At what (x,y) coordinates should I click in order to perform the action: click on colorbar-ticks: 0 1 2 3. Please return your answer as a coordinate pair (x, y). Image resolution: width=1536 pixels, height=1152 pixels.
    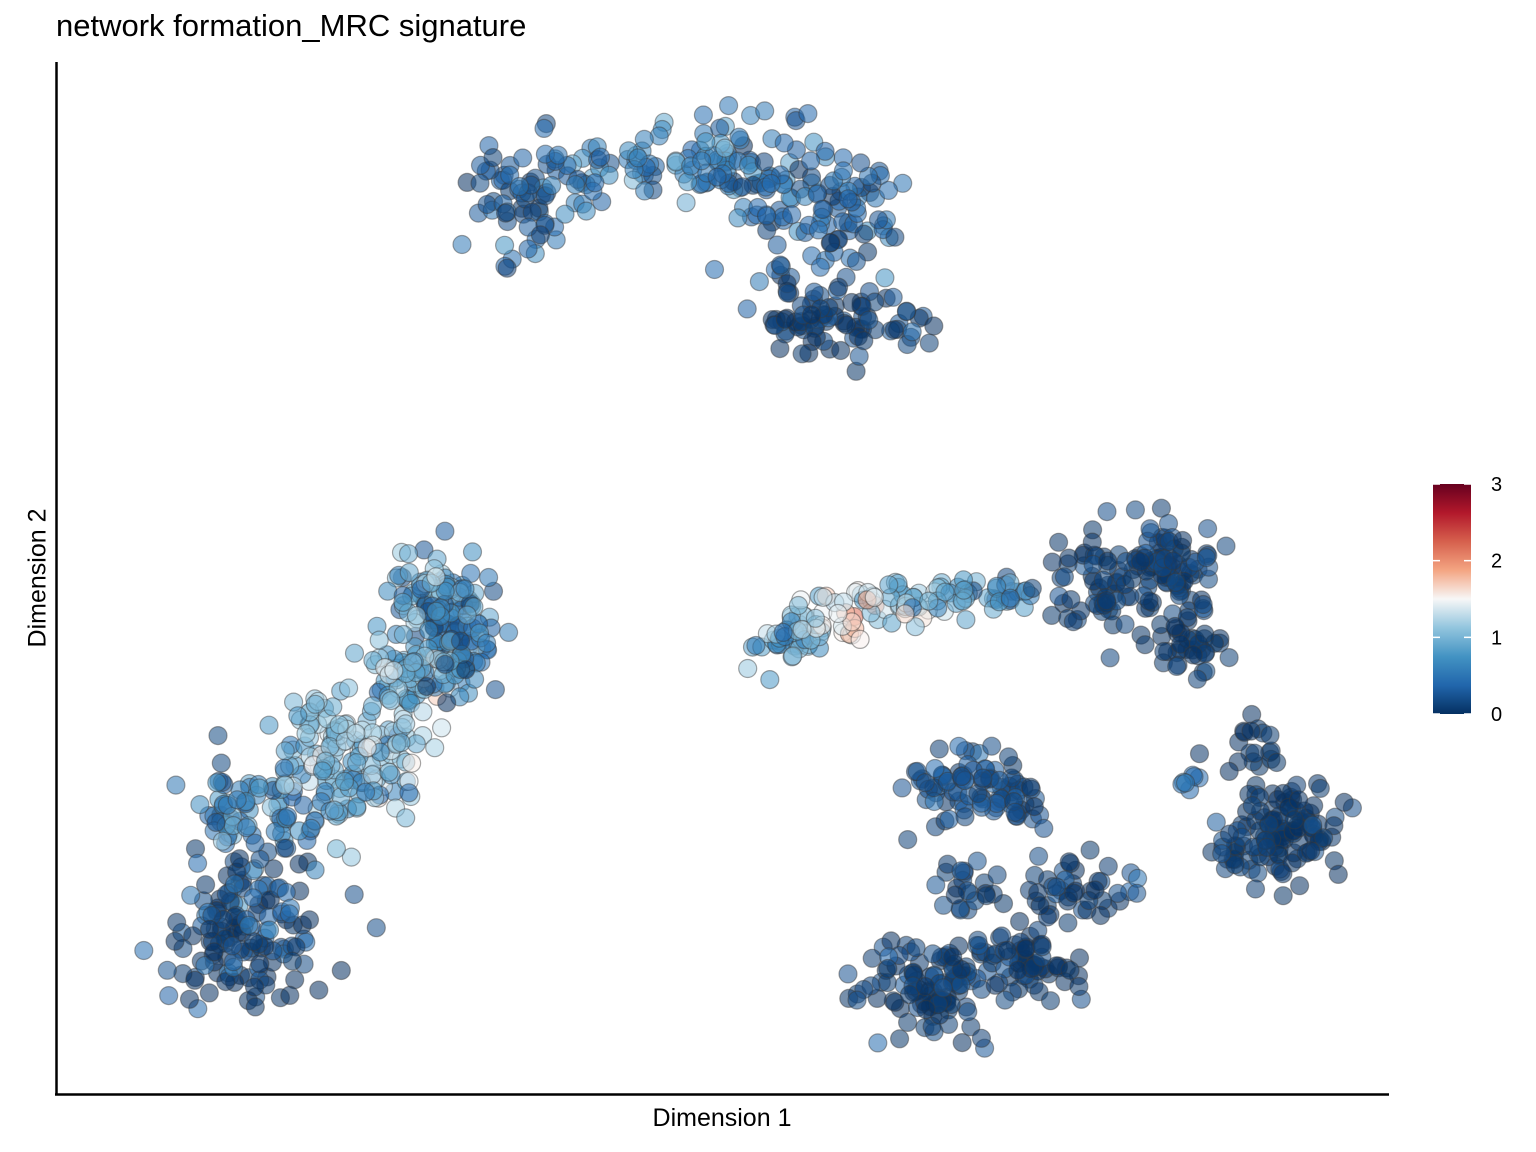
    Looking at the image, I should click on (1467, 600).